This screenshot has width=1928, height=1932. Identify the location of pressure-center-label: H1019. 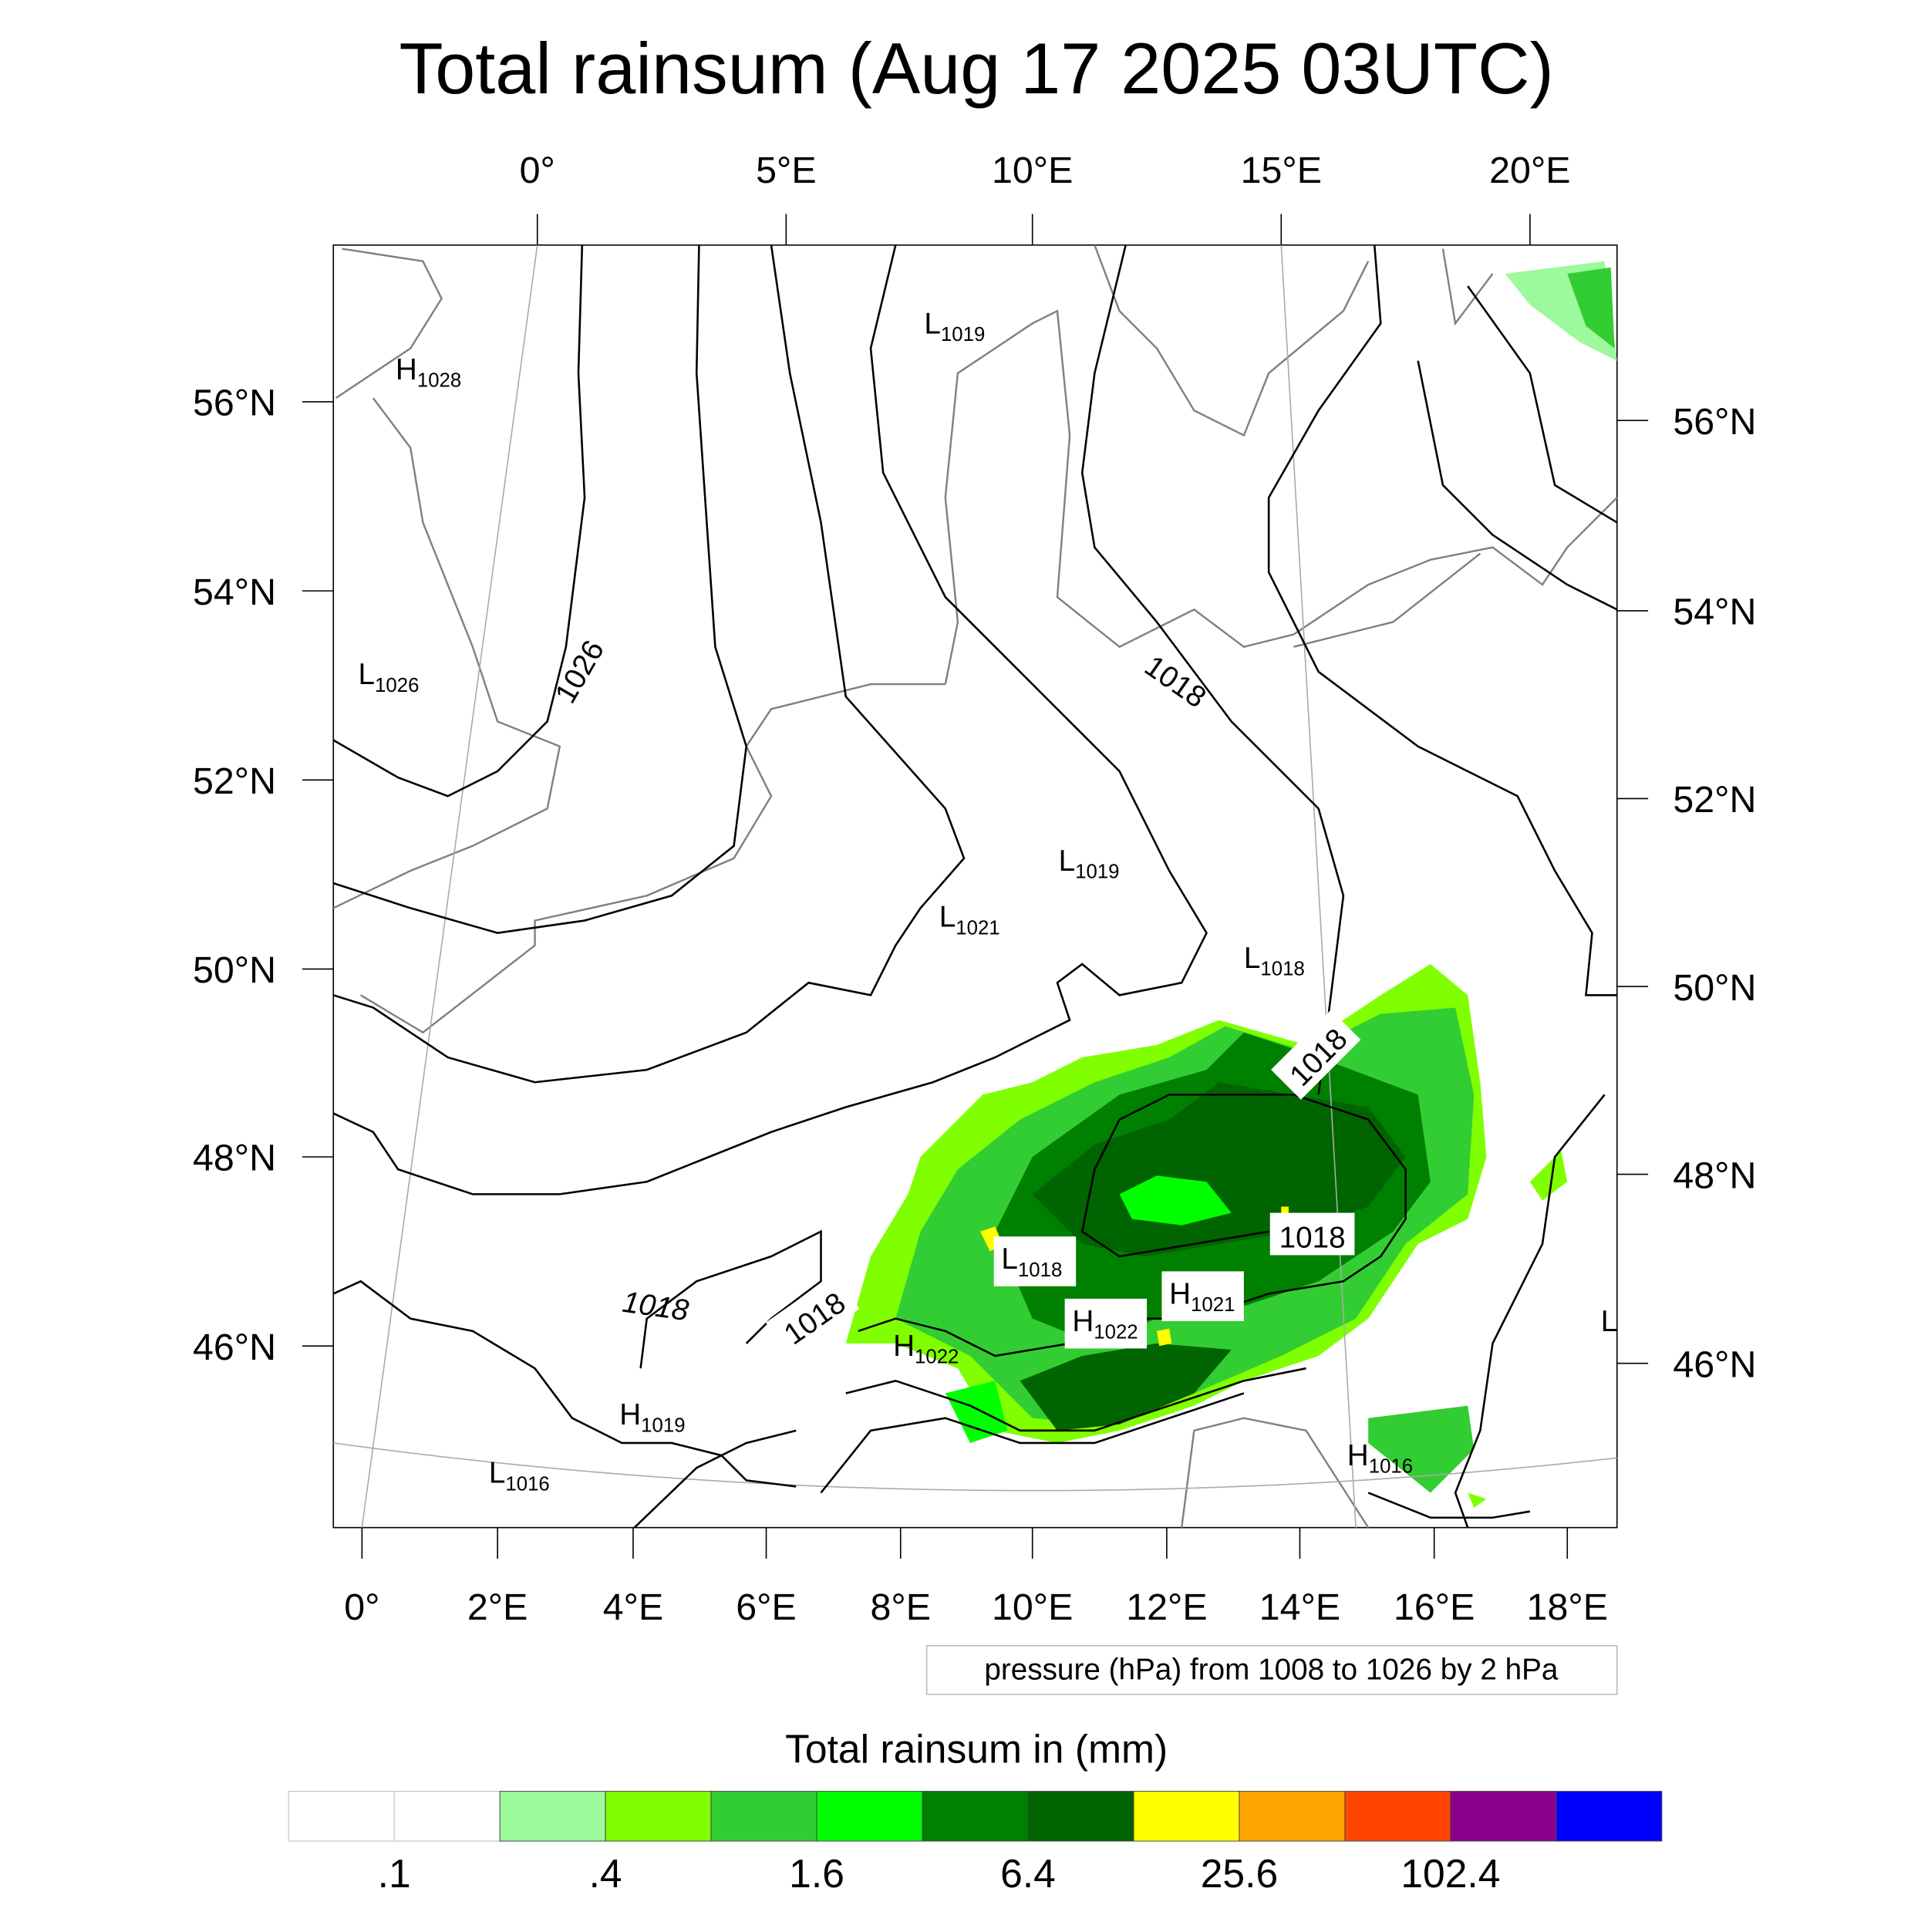
(652, 1417).